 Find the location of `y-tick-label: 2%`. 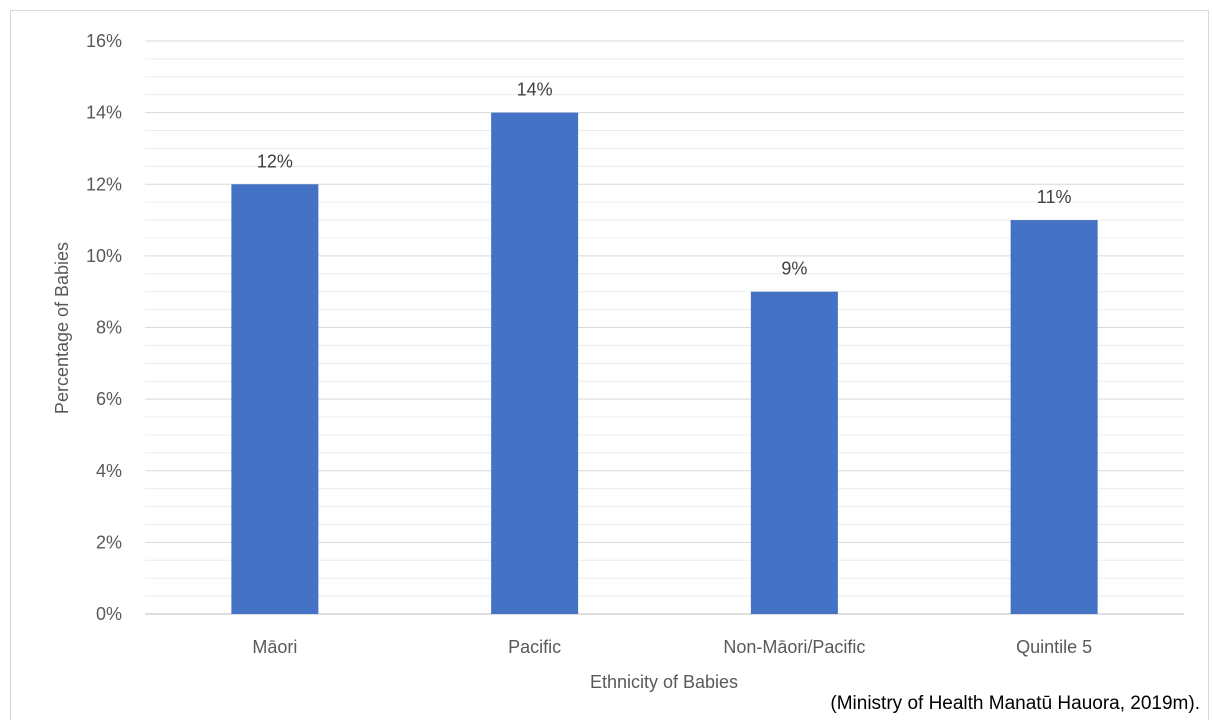

y-tick-label: 2% is located at coordinates (109, 542).